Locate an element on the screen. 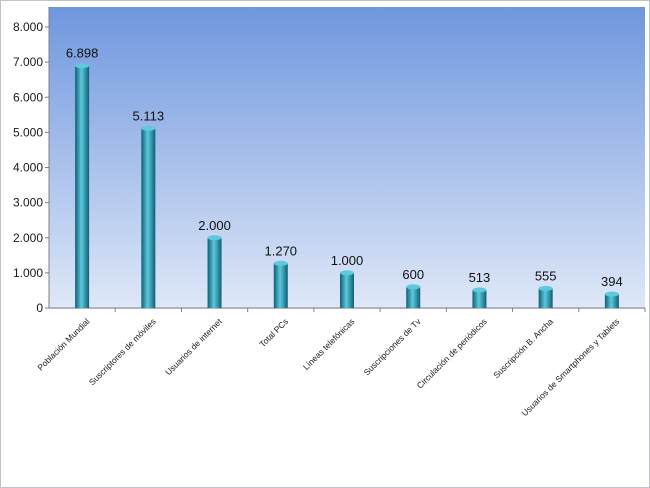 This screenshot has height=488, width=650. y-tick-label: 2.000 is located at coordinates (28, 238).